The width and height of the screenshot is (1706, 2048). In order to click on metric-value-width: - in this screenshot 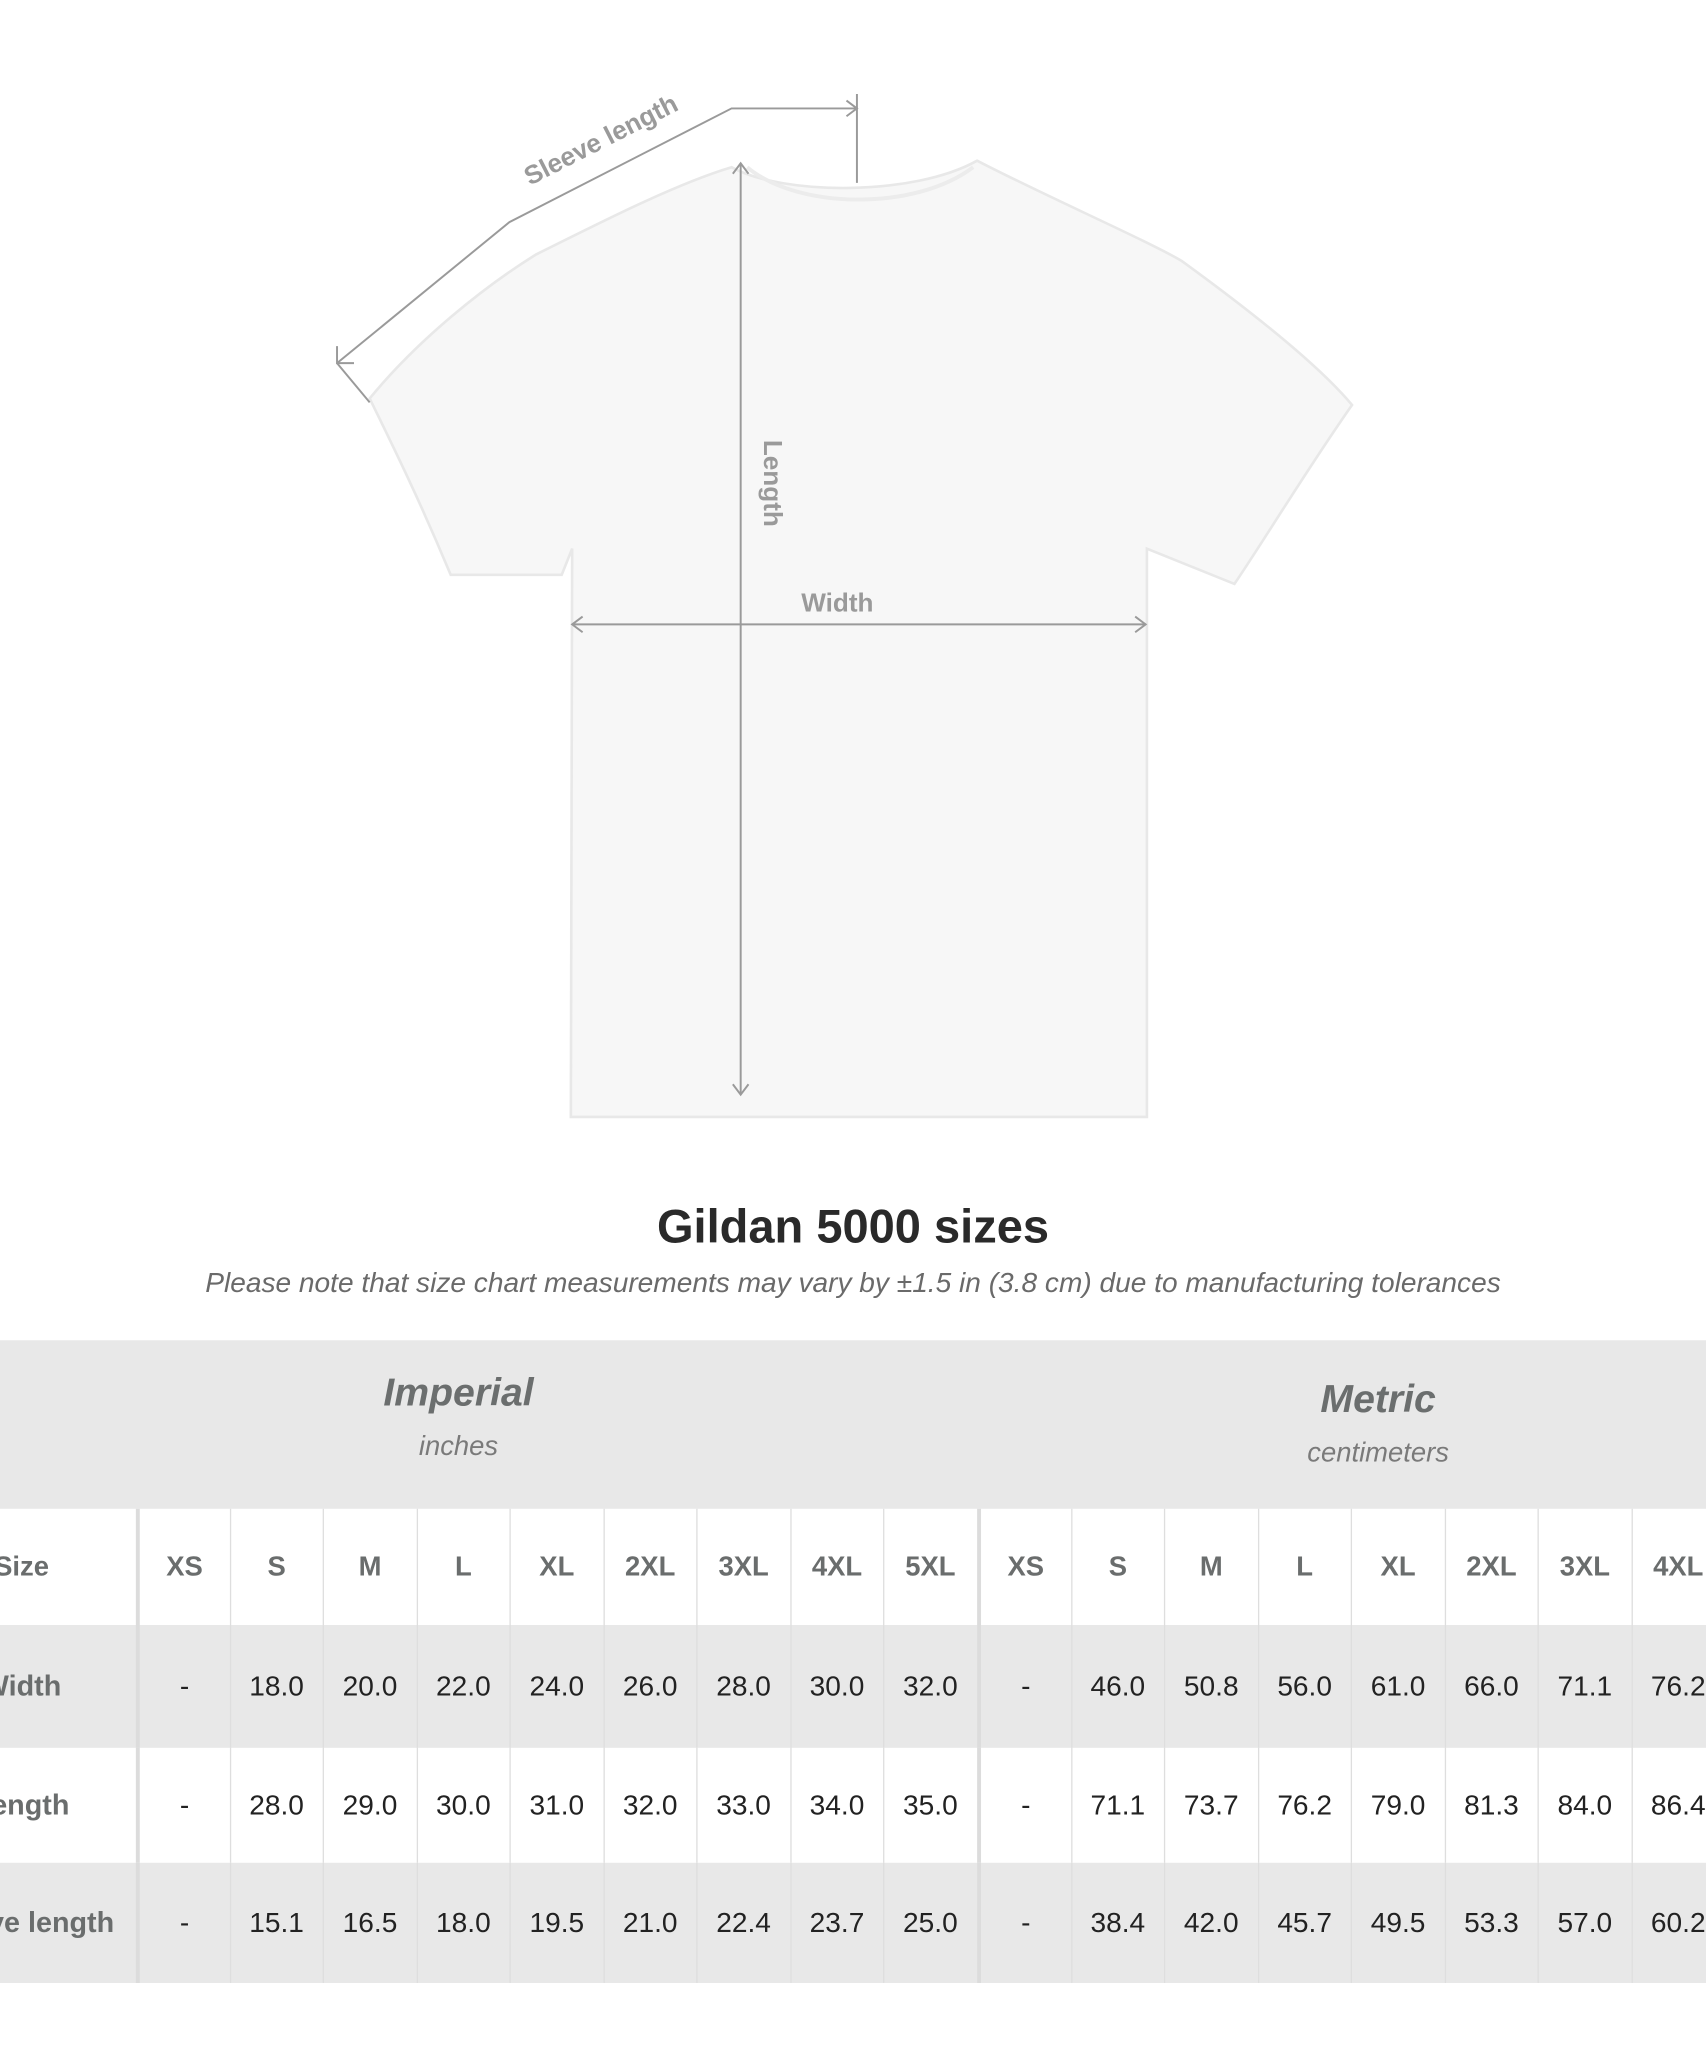, I will do `click(1023, 1686)`.